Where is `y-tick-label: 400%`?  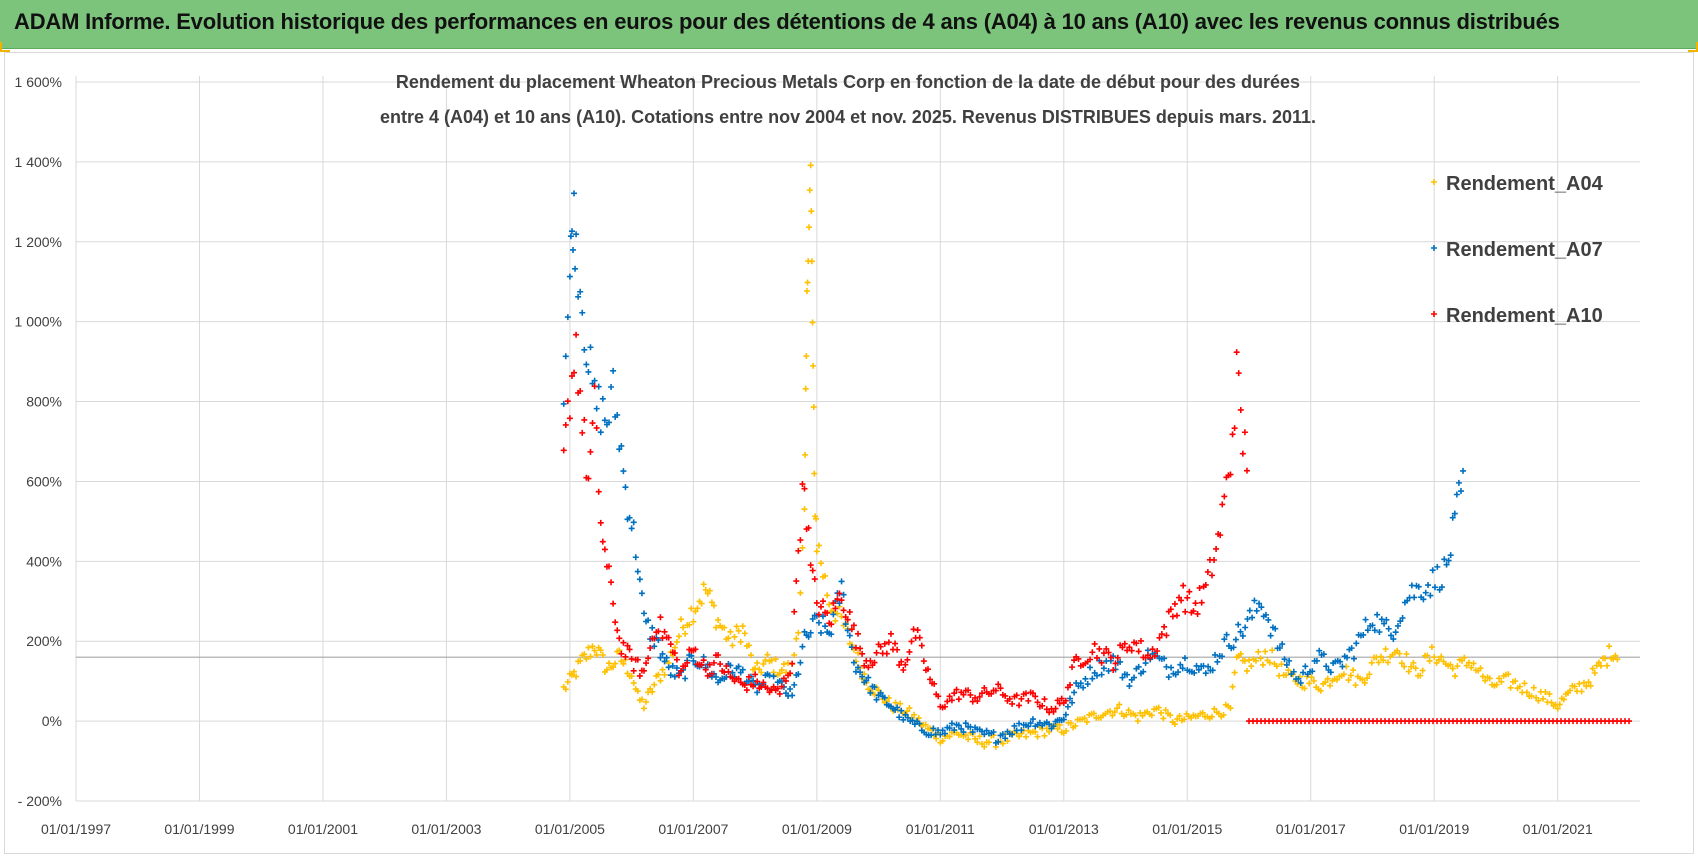 y-tick-label: 400% is located at coordinates (44, 561).